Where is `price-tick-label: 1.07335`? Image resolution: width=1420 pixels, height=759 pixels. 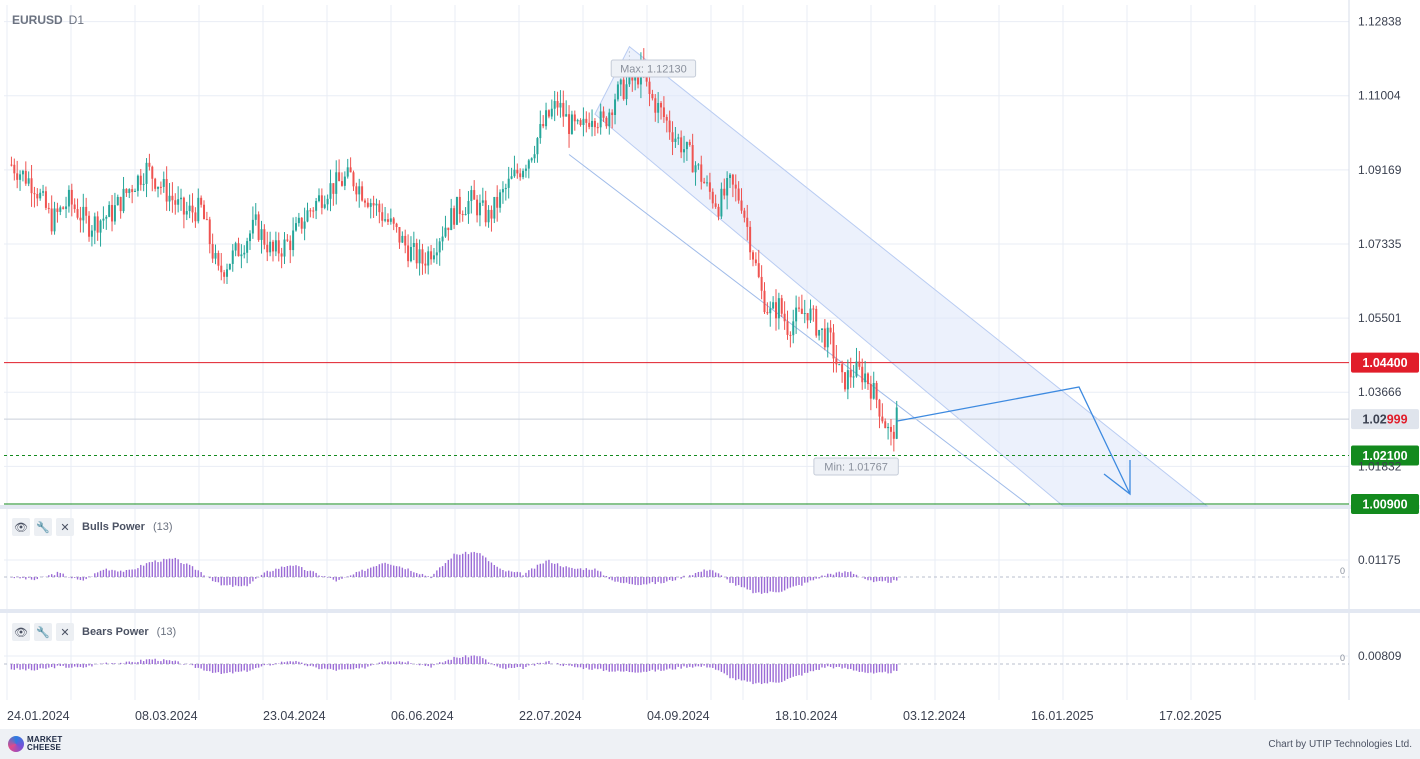 price-tick-label: 1.07335 is located at coordinates (1380, 244).